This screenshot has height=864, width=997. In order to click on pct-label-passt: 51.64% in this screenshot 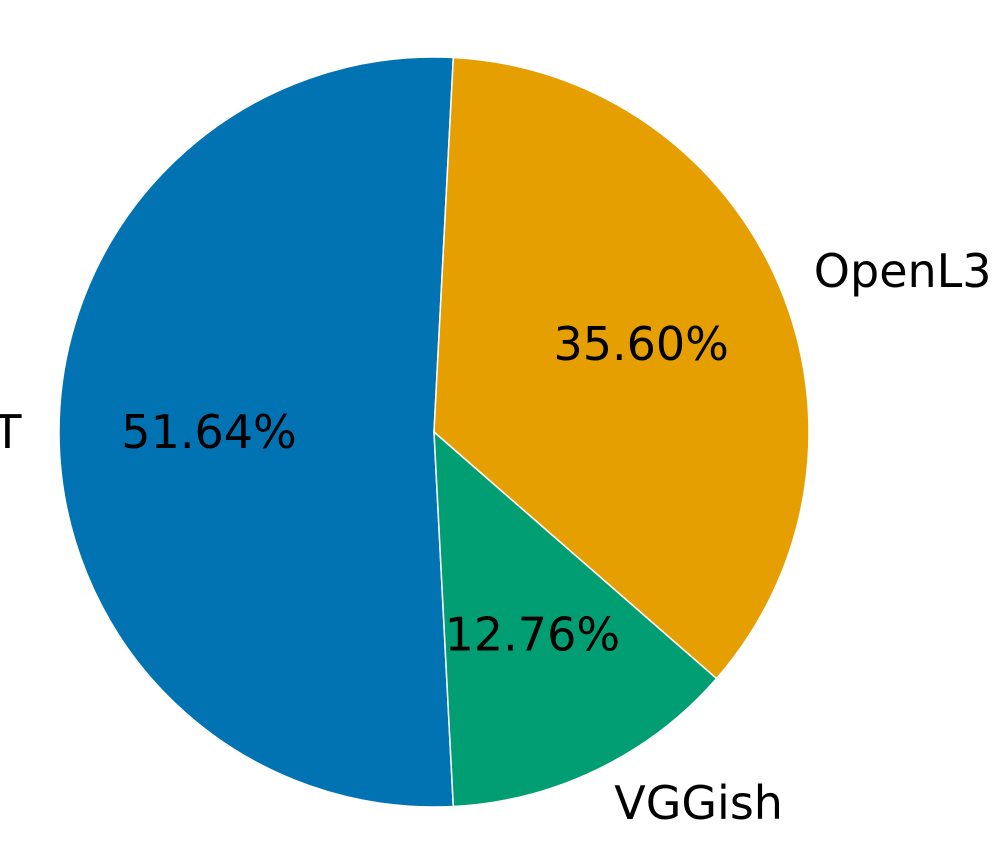, I will do `click(208, 432)`.